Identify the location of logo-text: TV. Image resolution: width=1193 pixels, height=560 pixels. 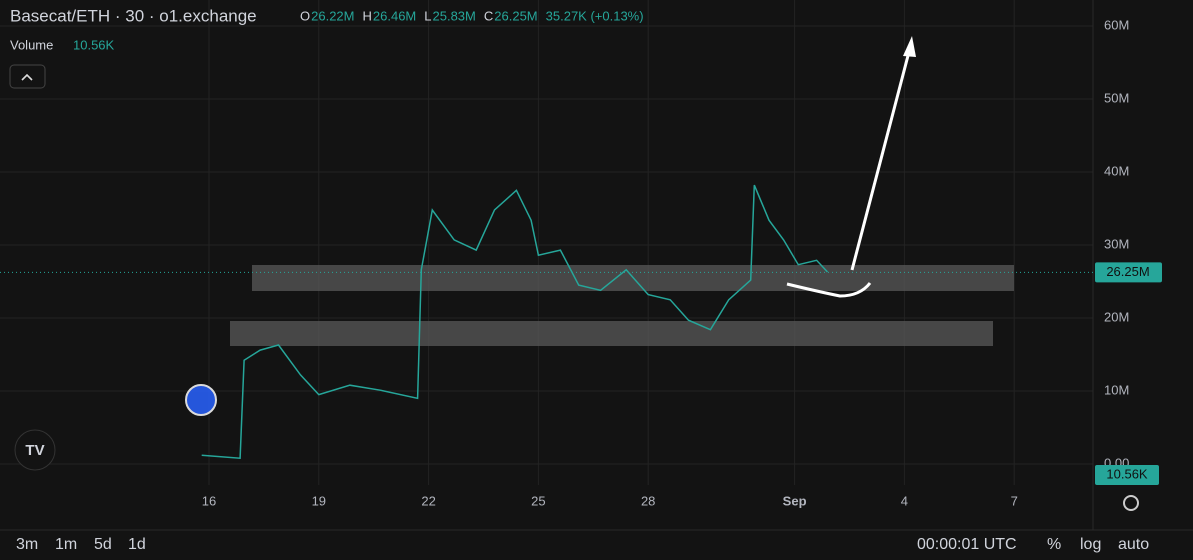
(34, 450).